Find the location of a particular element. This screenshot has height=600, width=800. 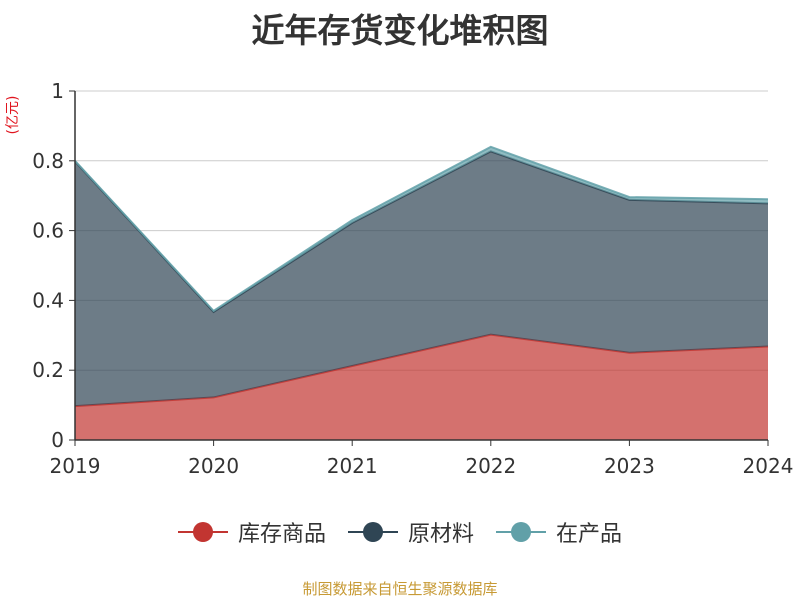

legend-item: 库存商品 is located at coordinates (251, 532).